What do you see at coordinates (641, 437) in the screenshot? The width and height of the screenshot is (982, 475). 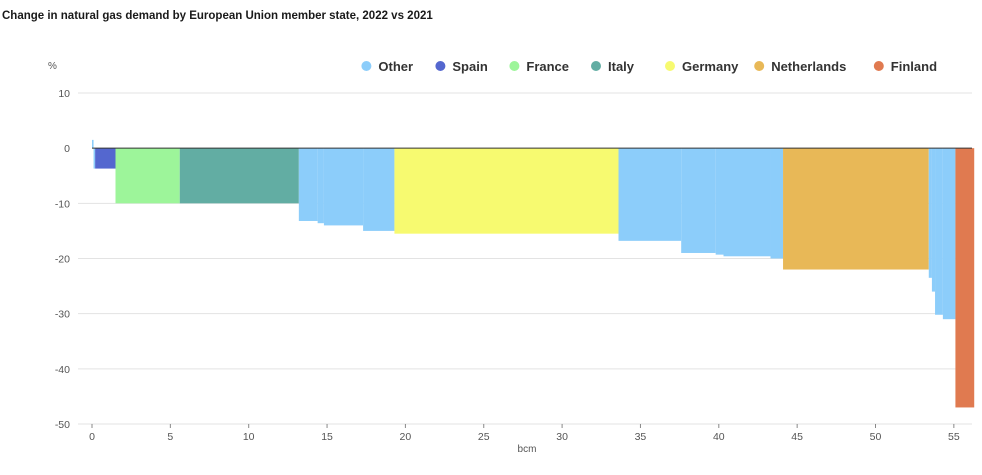 I see `x-tick-label: 35` at bounding box center [641, 437].